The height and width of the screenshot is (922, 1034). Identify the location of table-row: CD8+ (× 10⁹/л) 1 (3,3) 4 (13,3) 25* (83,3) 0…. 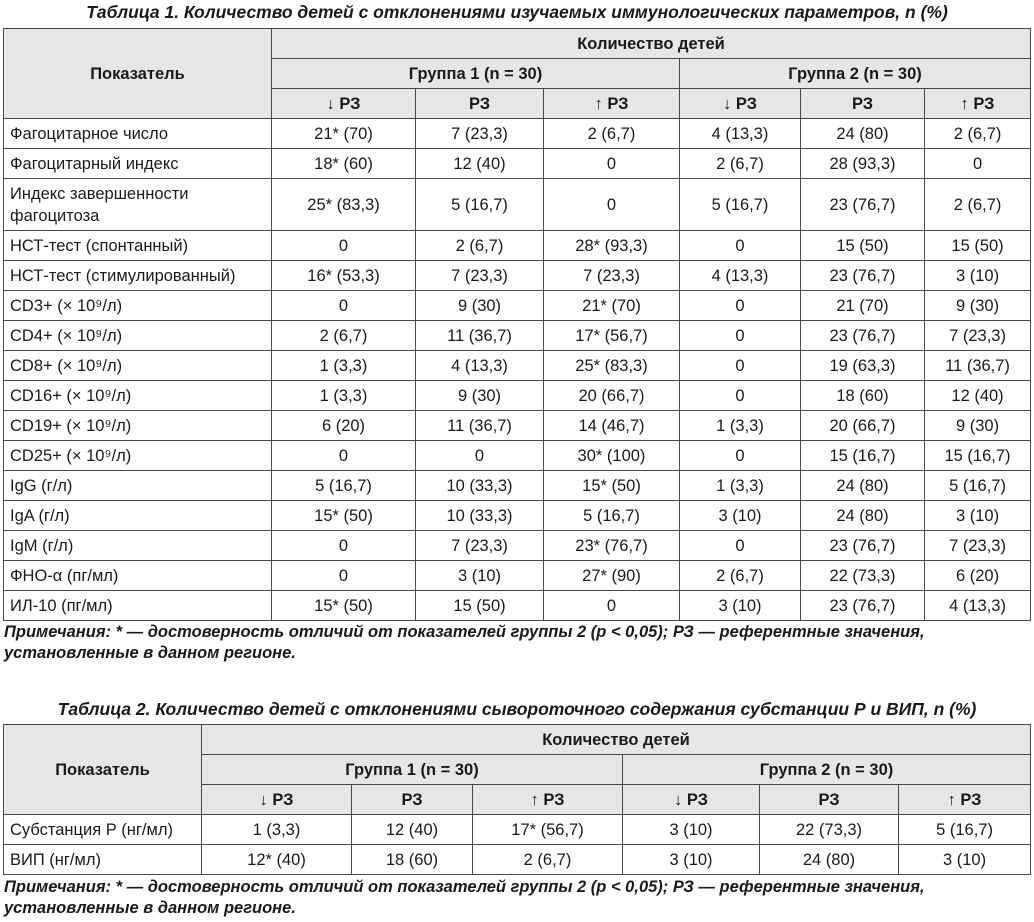
(517, 365).